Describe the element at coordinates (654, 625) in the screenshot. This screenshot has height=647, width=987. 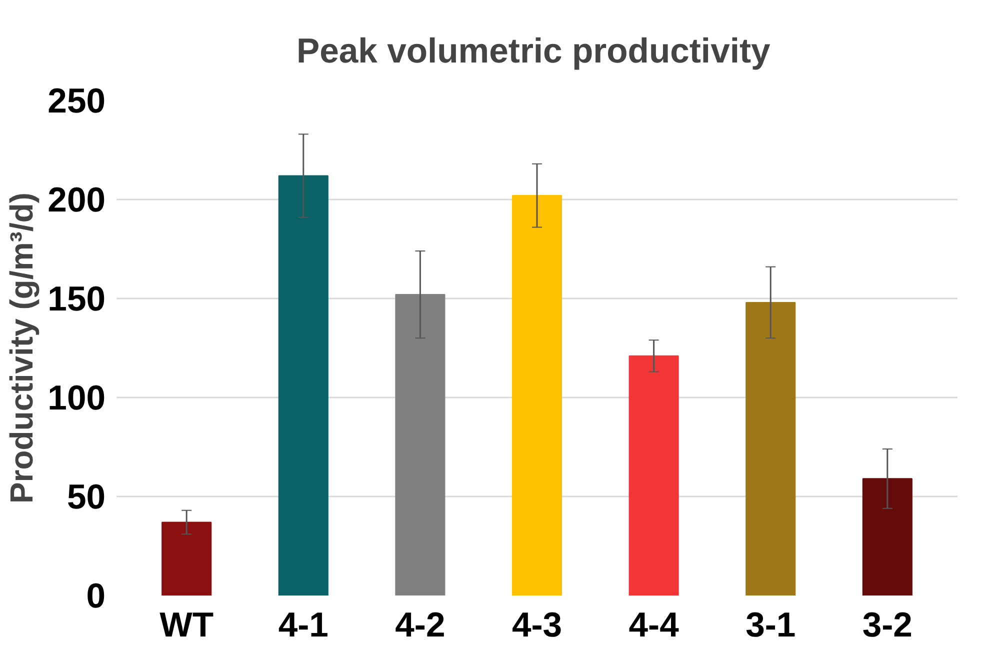
I see `x-tick-label: 4-4` at that location.